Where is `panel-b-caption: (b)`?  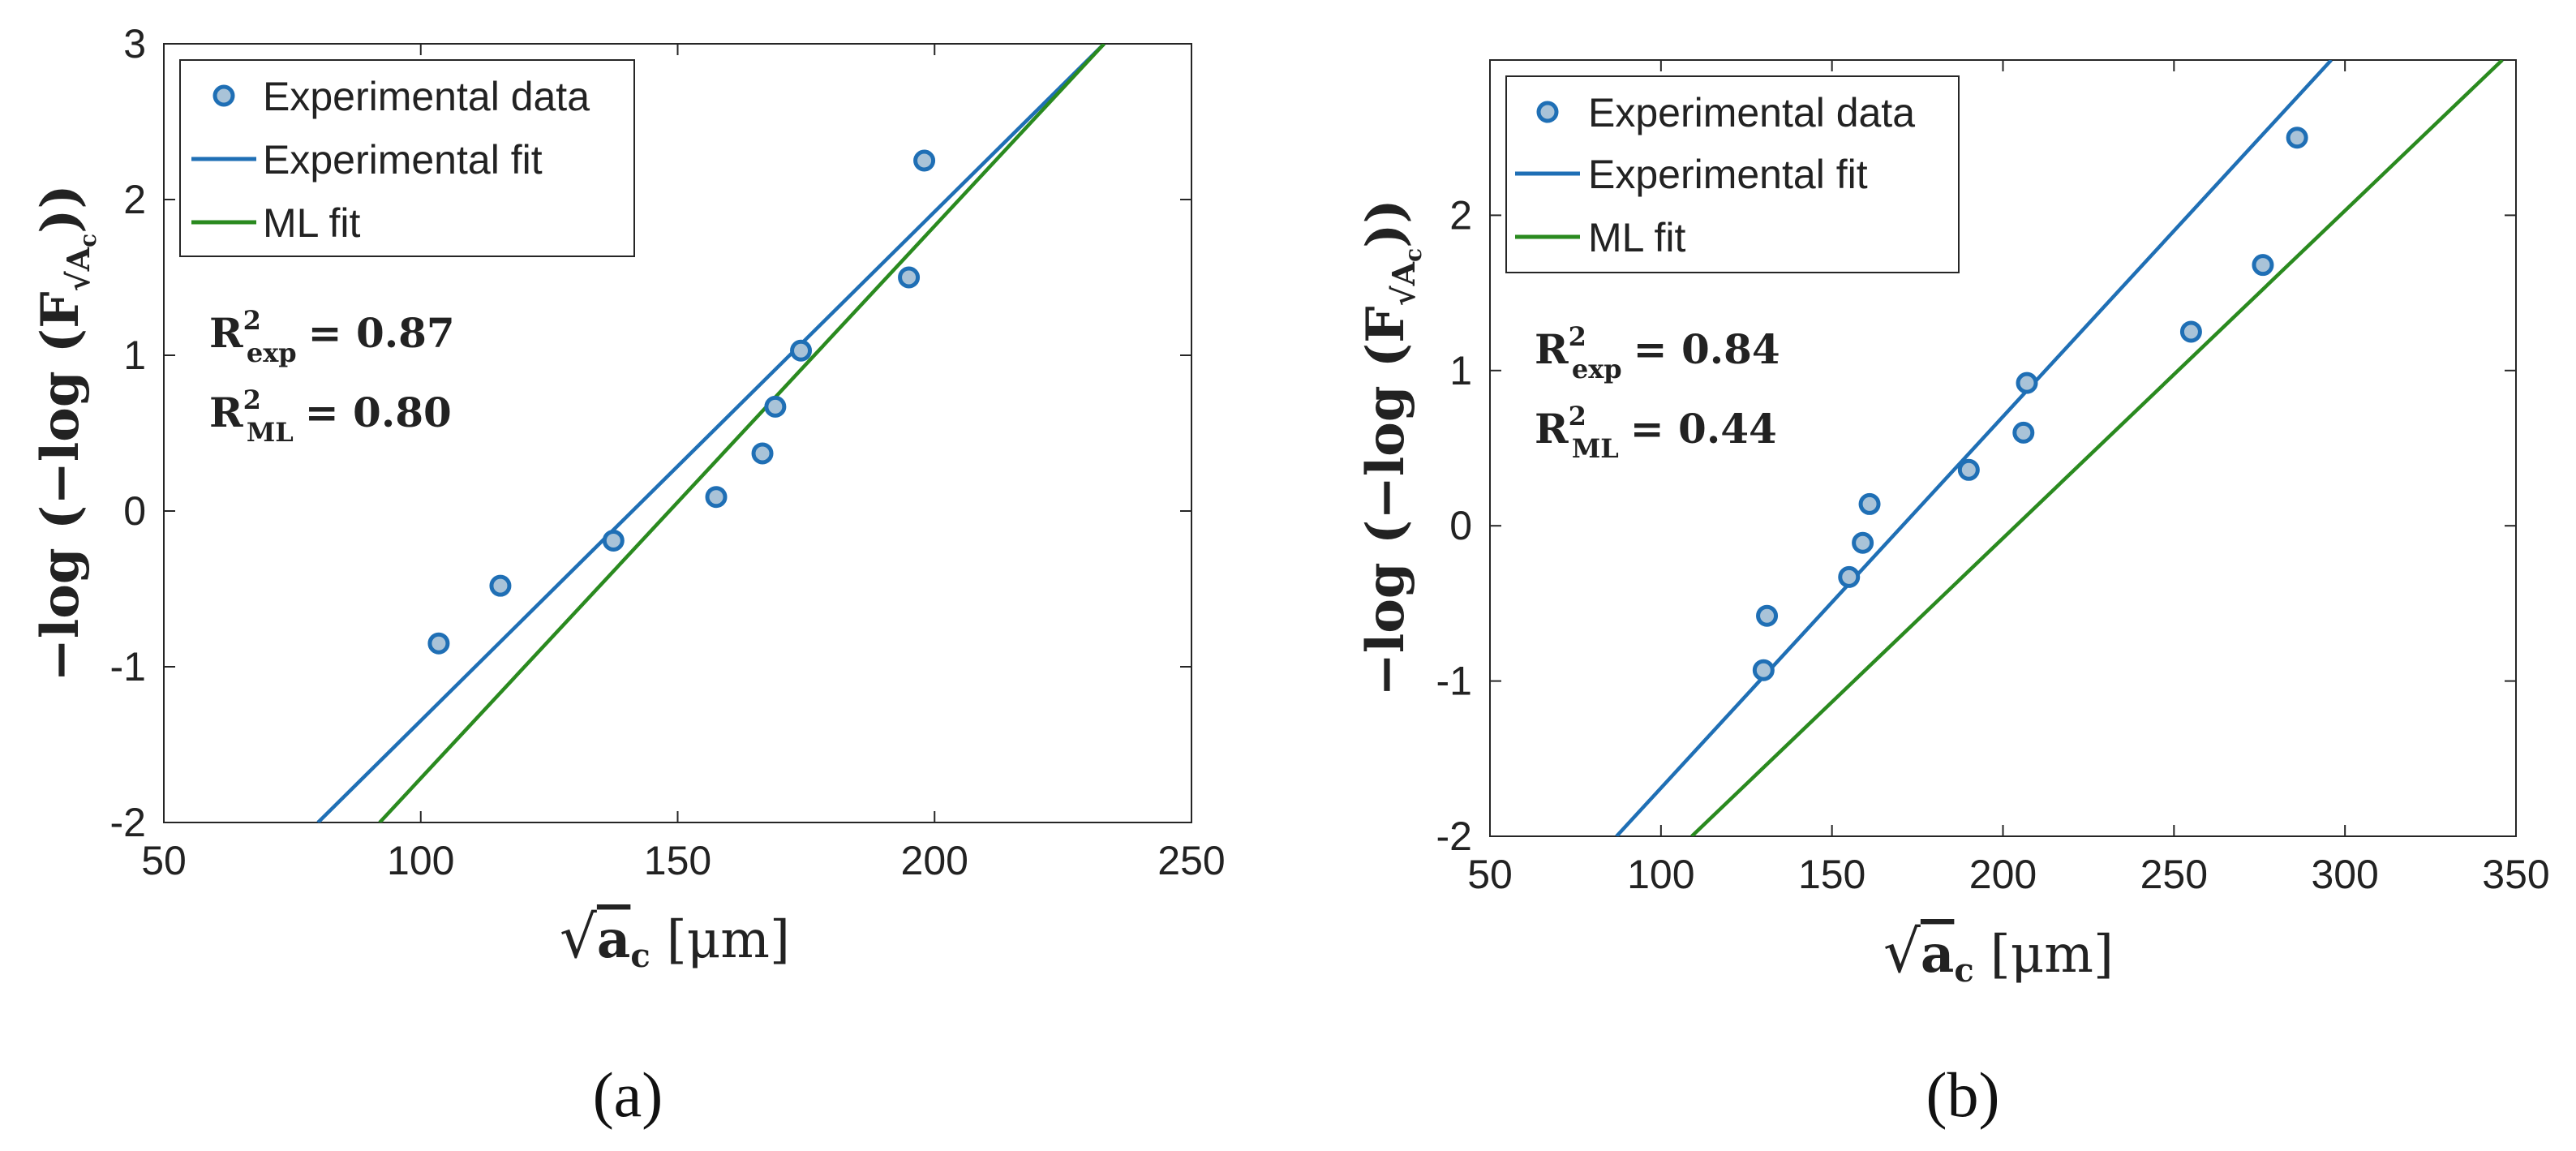 panel-b-caption: (b) is located at coordinates (1963, 1094).